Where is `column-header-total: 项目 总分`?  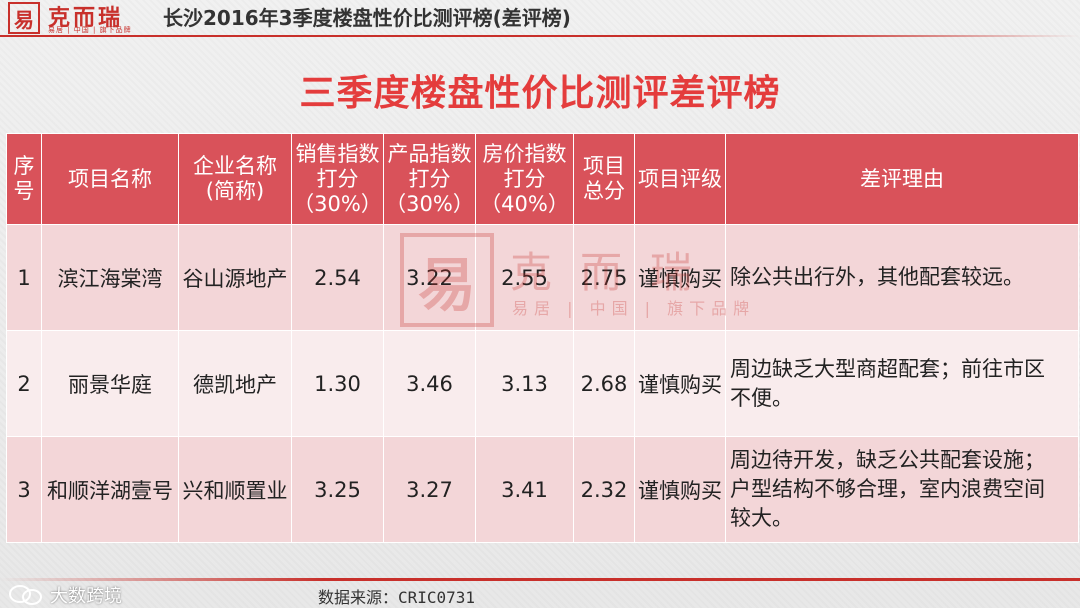 column-header-total: 项目 总分 is located at coordinates (604, 179).